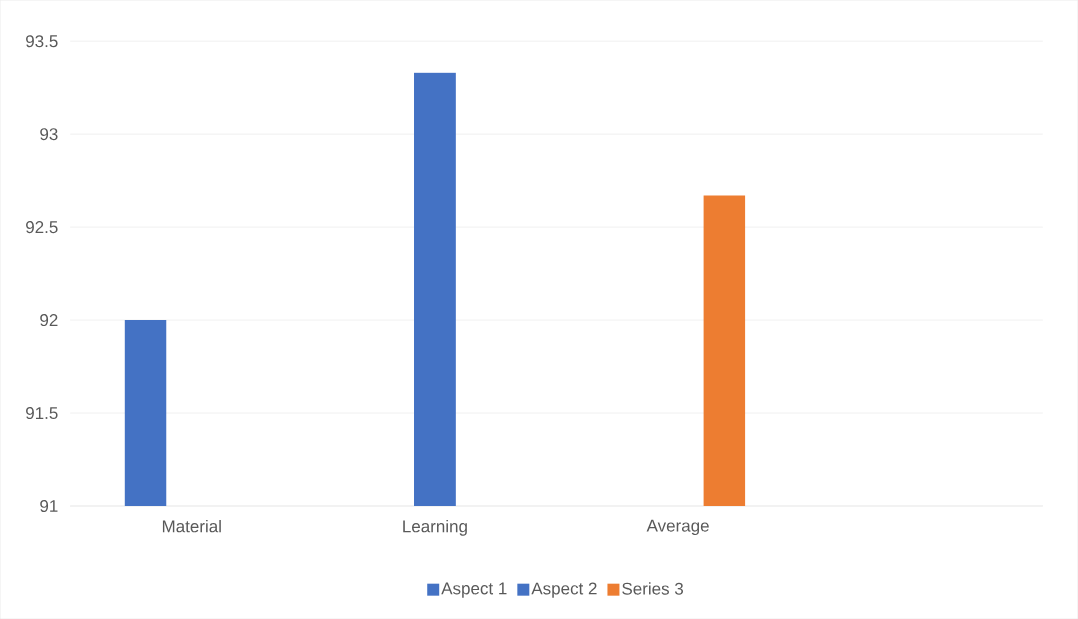 The height and width of the screenshot is (619, 1078). Describe the element at coordinates (49, 320) in the screenshot. I see `y-tick-label: 92` at that location.